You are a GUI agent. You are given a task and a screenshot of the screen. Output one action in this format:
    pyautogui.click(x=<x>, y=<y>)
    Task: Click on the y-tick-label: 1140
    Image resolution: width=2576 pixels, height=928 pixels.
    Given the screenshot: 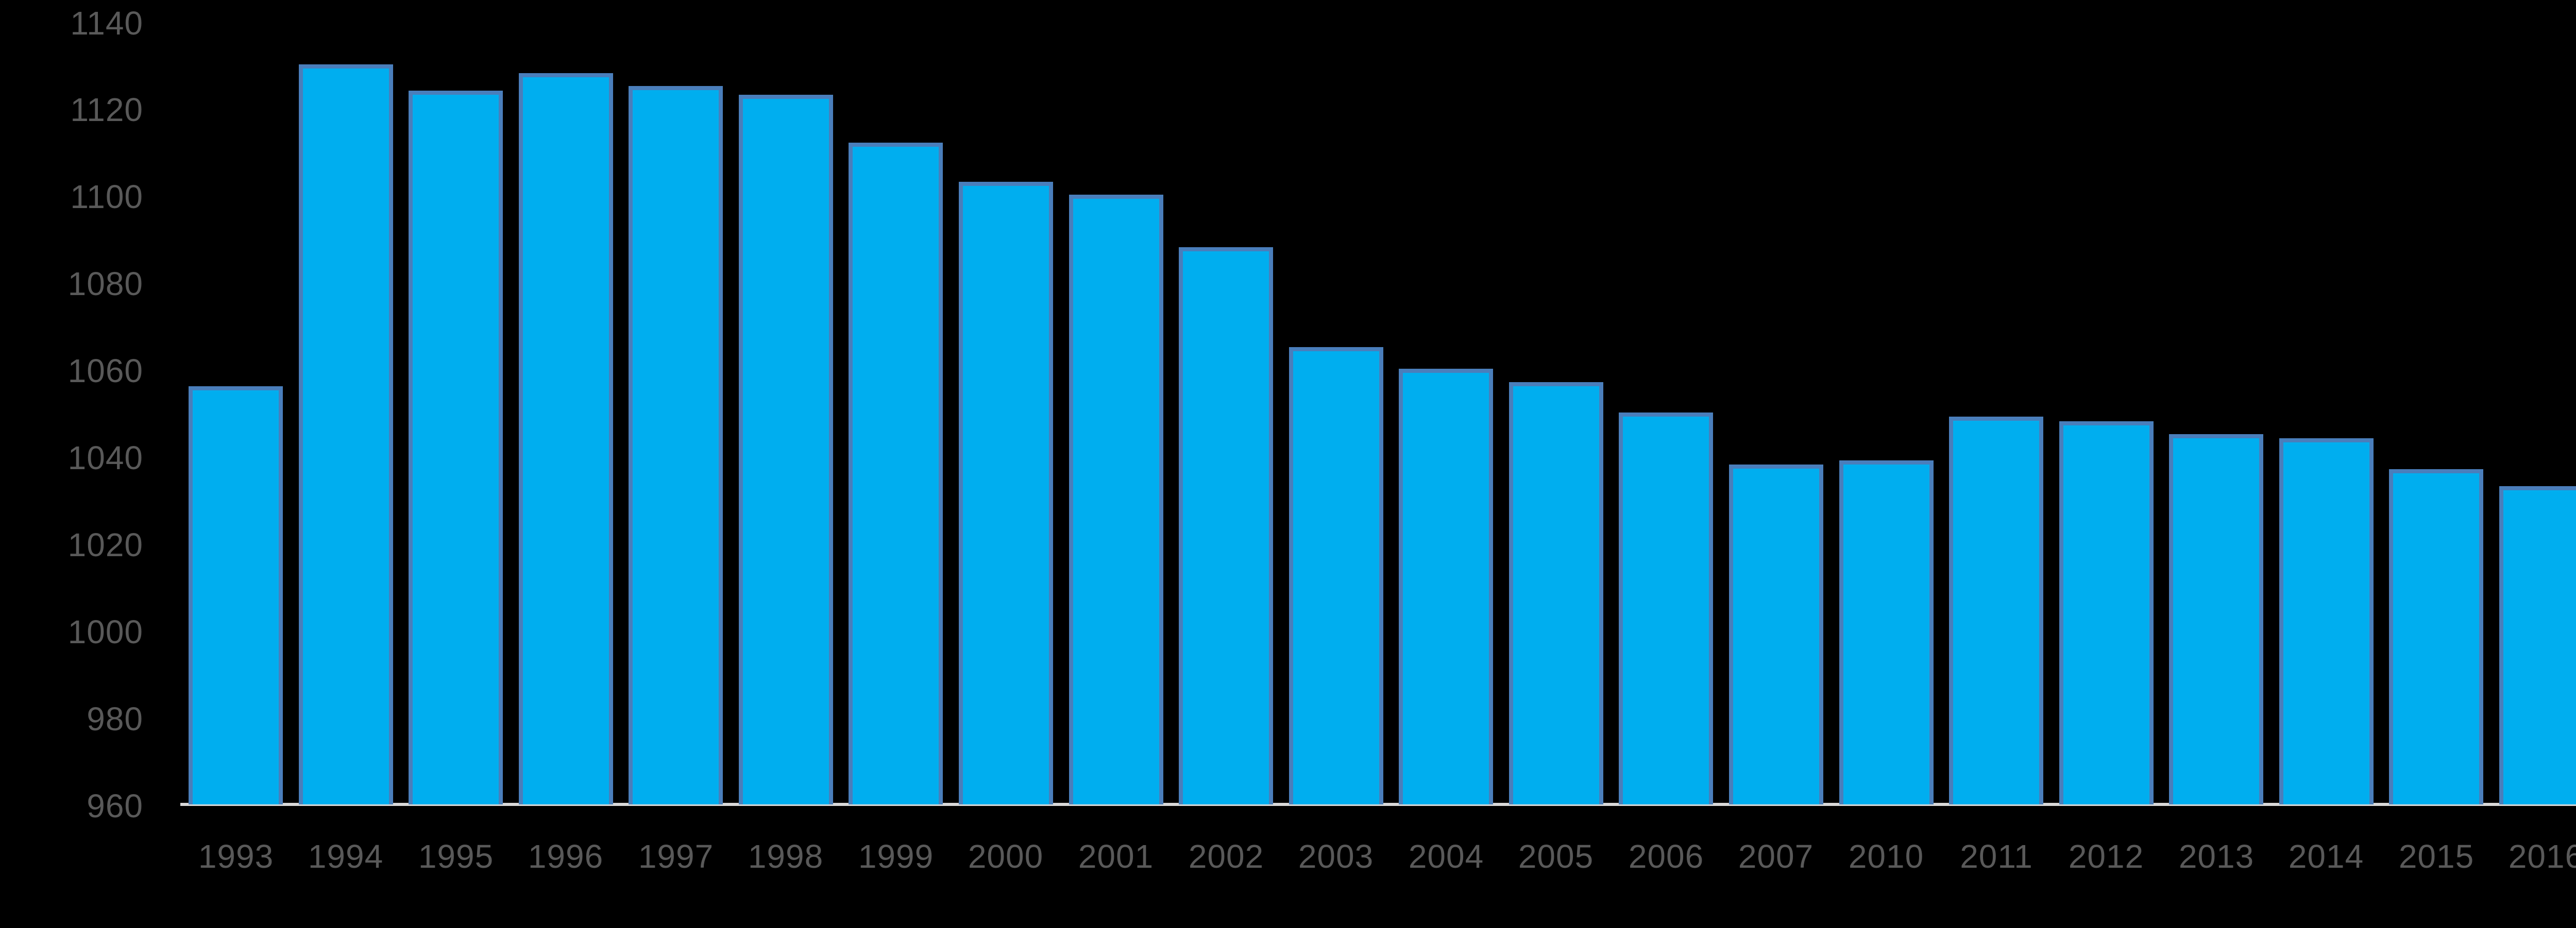 What is the action you would take?
    pyautogui.click(x=106, y=23)
    